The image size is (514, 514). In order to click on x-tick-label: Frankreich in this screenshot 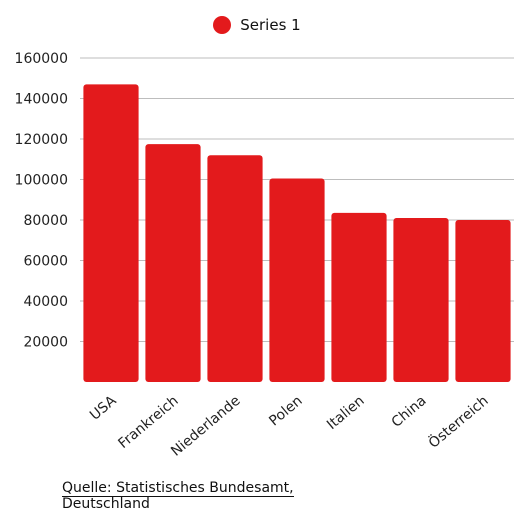, I will do `click(148, 422)`.